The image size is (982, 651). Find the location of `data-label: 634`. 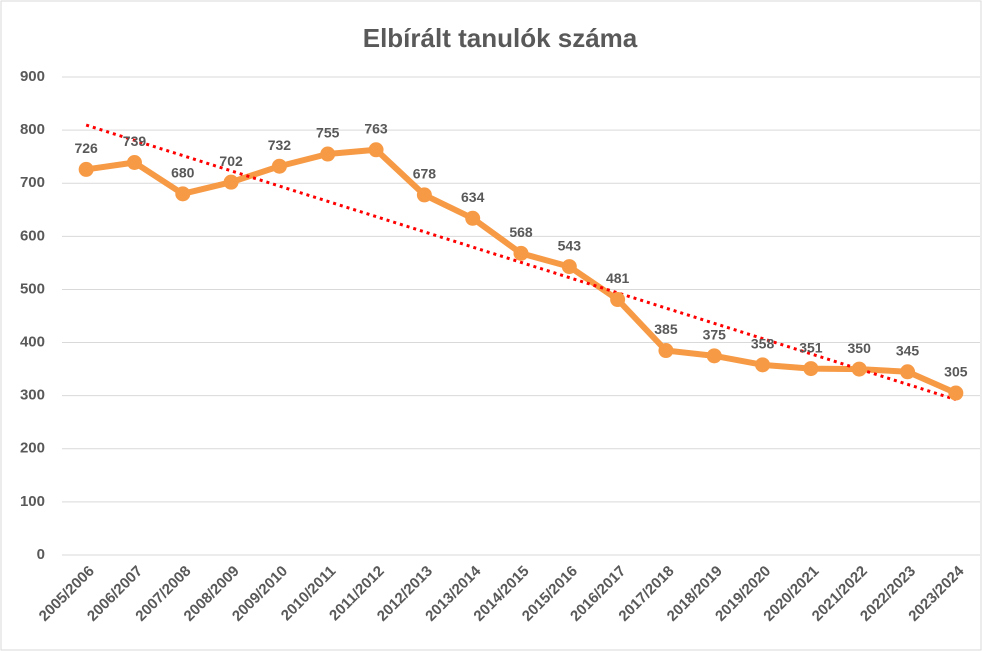

data-label: 634 is located at coordinates (473, 197).